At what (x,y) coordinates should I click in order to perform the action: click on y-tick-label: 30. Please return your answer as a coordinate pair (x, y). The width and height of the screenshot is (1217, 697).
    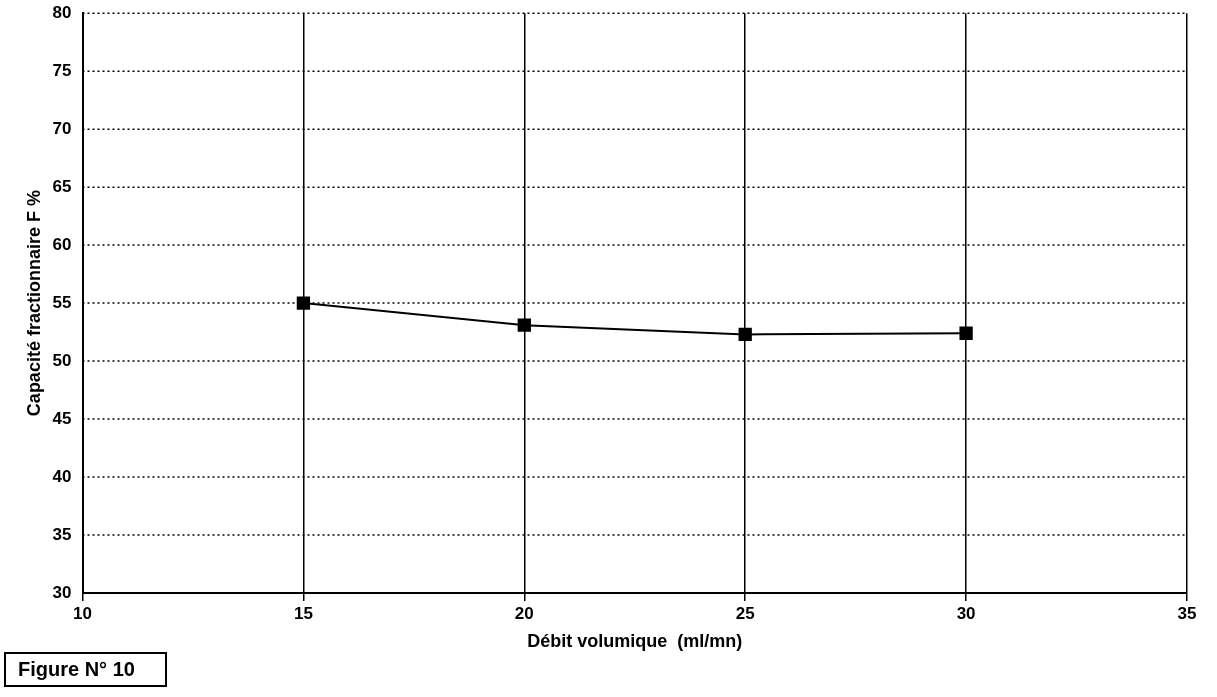
    Looking at the image, I should click on (62, 592).